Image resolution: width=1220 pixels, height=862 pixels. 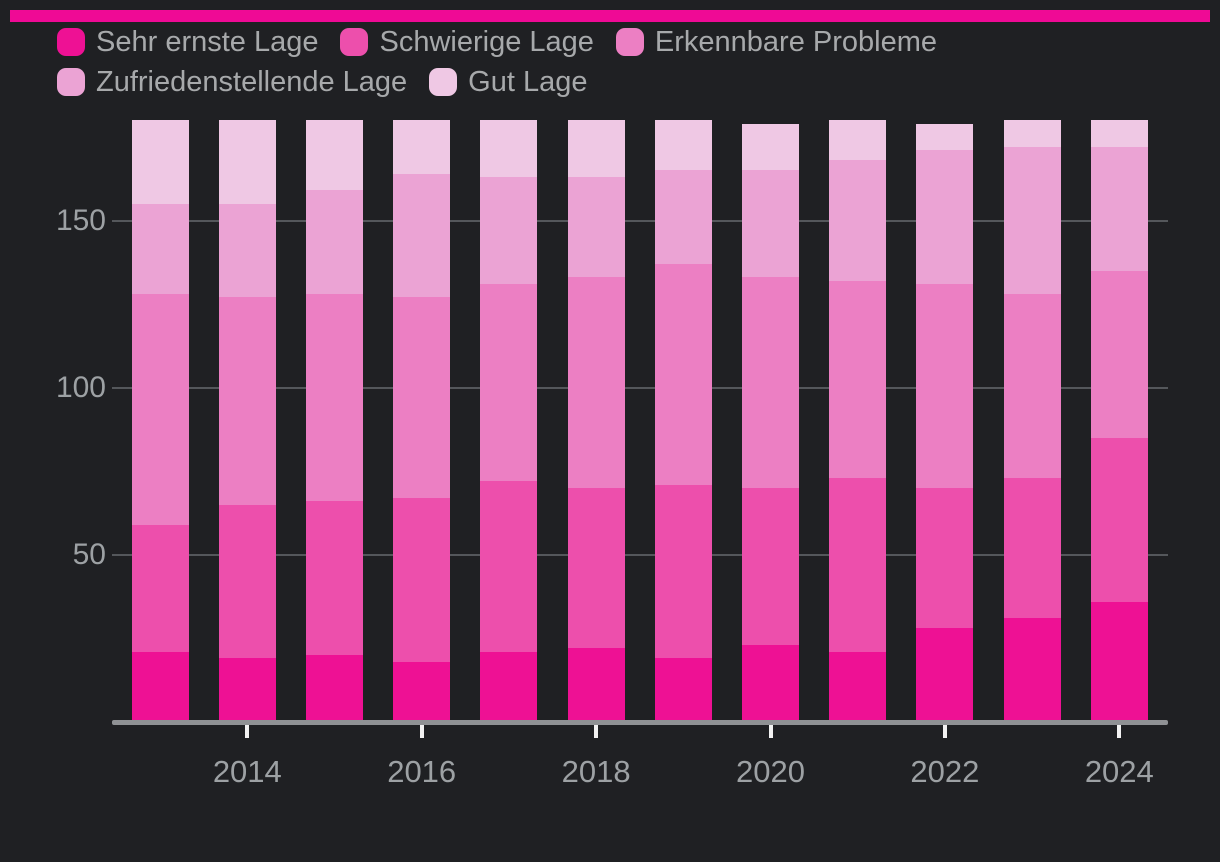 What do you see at coordinates (160, 409) in the screenshot?
I see `bar-segment-2013-erkennbare-probleme` at bounding box center [160, 409].